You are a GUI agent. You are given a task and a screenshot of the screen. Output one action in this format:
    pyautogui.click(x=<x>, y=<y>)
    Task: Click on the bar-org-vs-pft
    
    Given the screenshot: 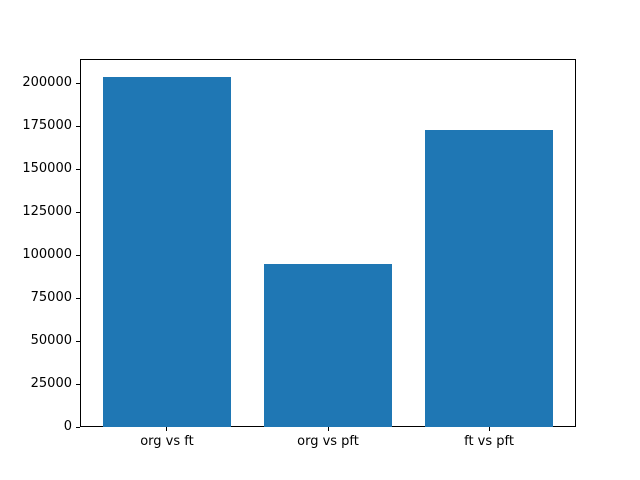 What is the action you would take?
    pyautogui.click(x=328, y=345)
    